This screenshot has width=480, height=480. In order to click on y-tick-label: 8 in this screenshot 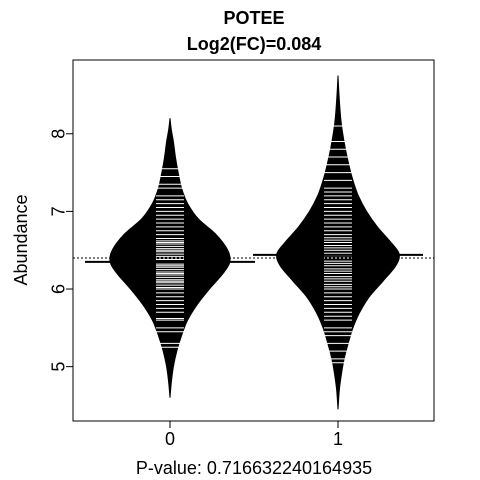, I will do `click(59, 134)`.